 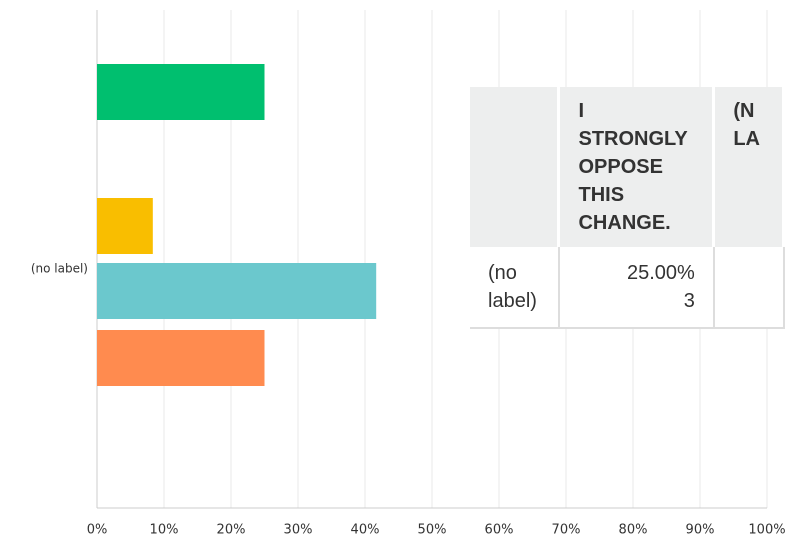 What do you see at coordinates (432, 530) in the screenshot?
I see `x-tick-label: 50%` at bounding box center [432, 530].